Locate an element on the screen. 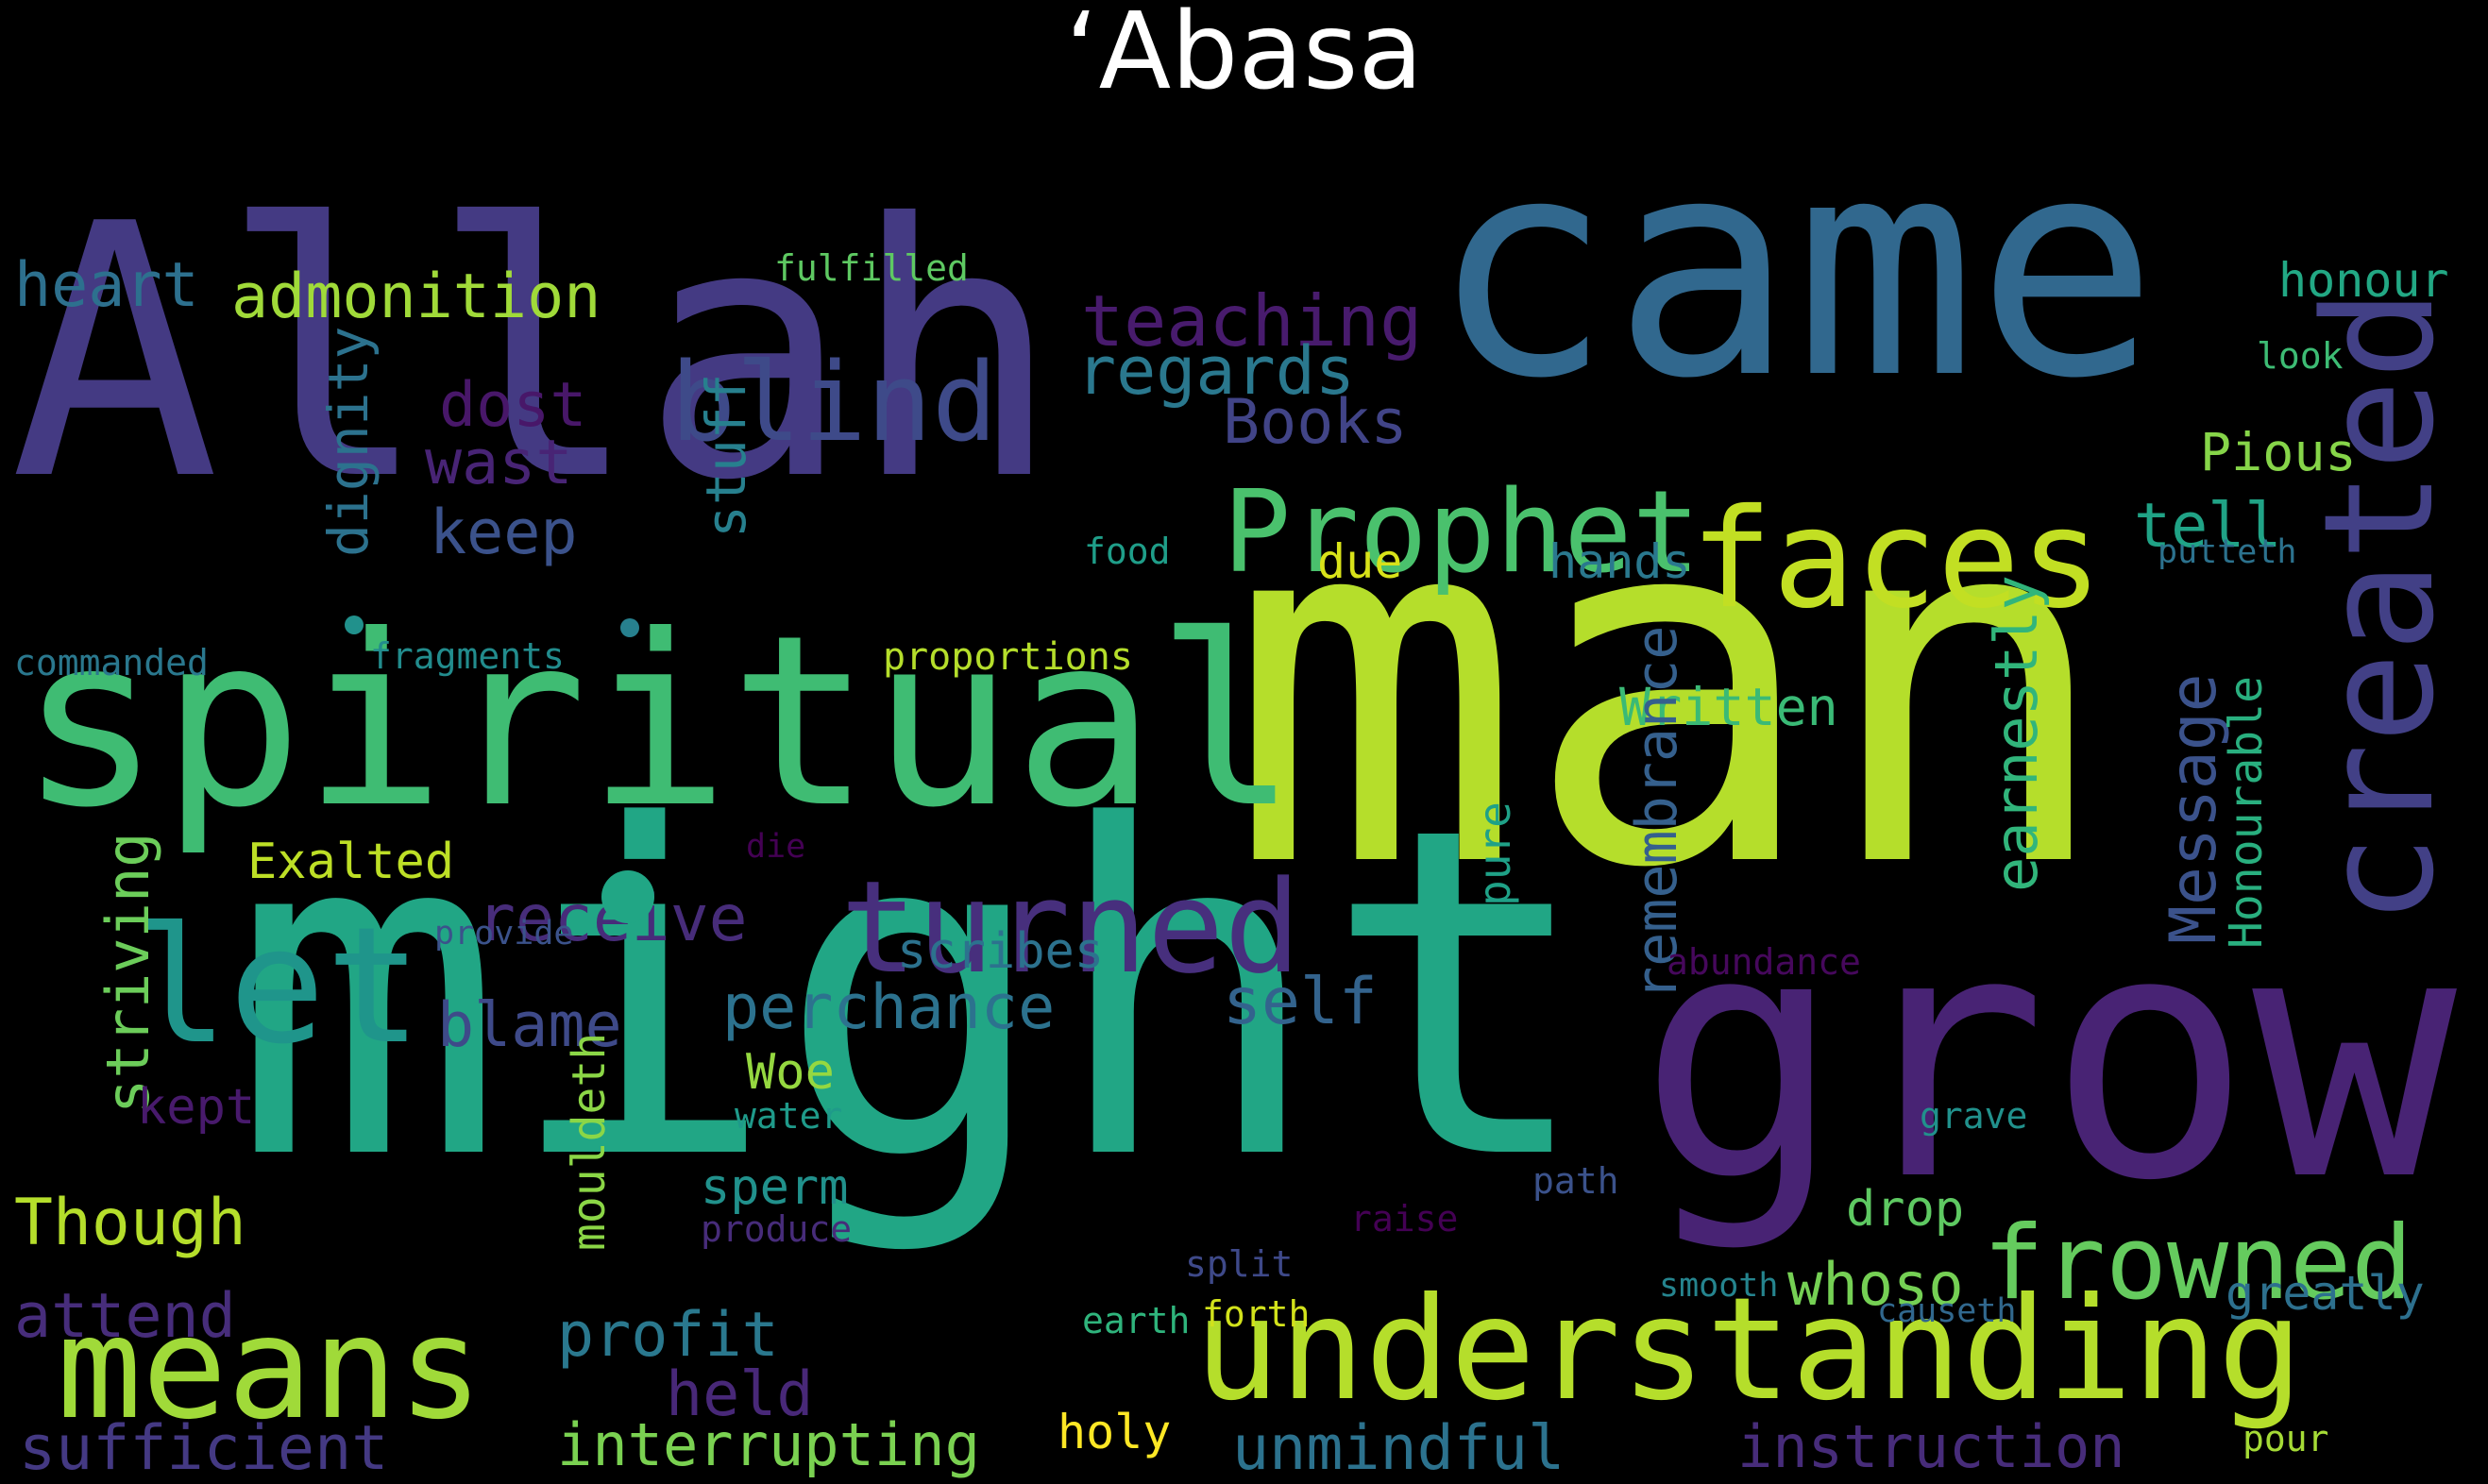 This screenshot has width=2488, height=1484. cloud-word-grave: grave is located at coordinates (1974, 1116).